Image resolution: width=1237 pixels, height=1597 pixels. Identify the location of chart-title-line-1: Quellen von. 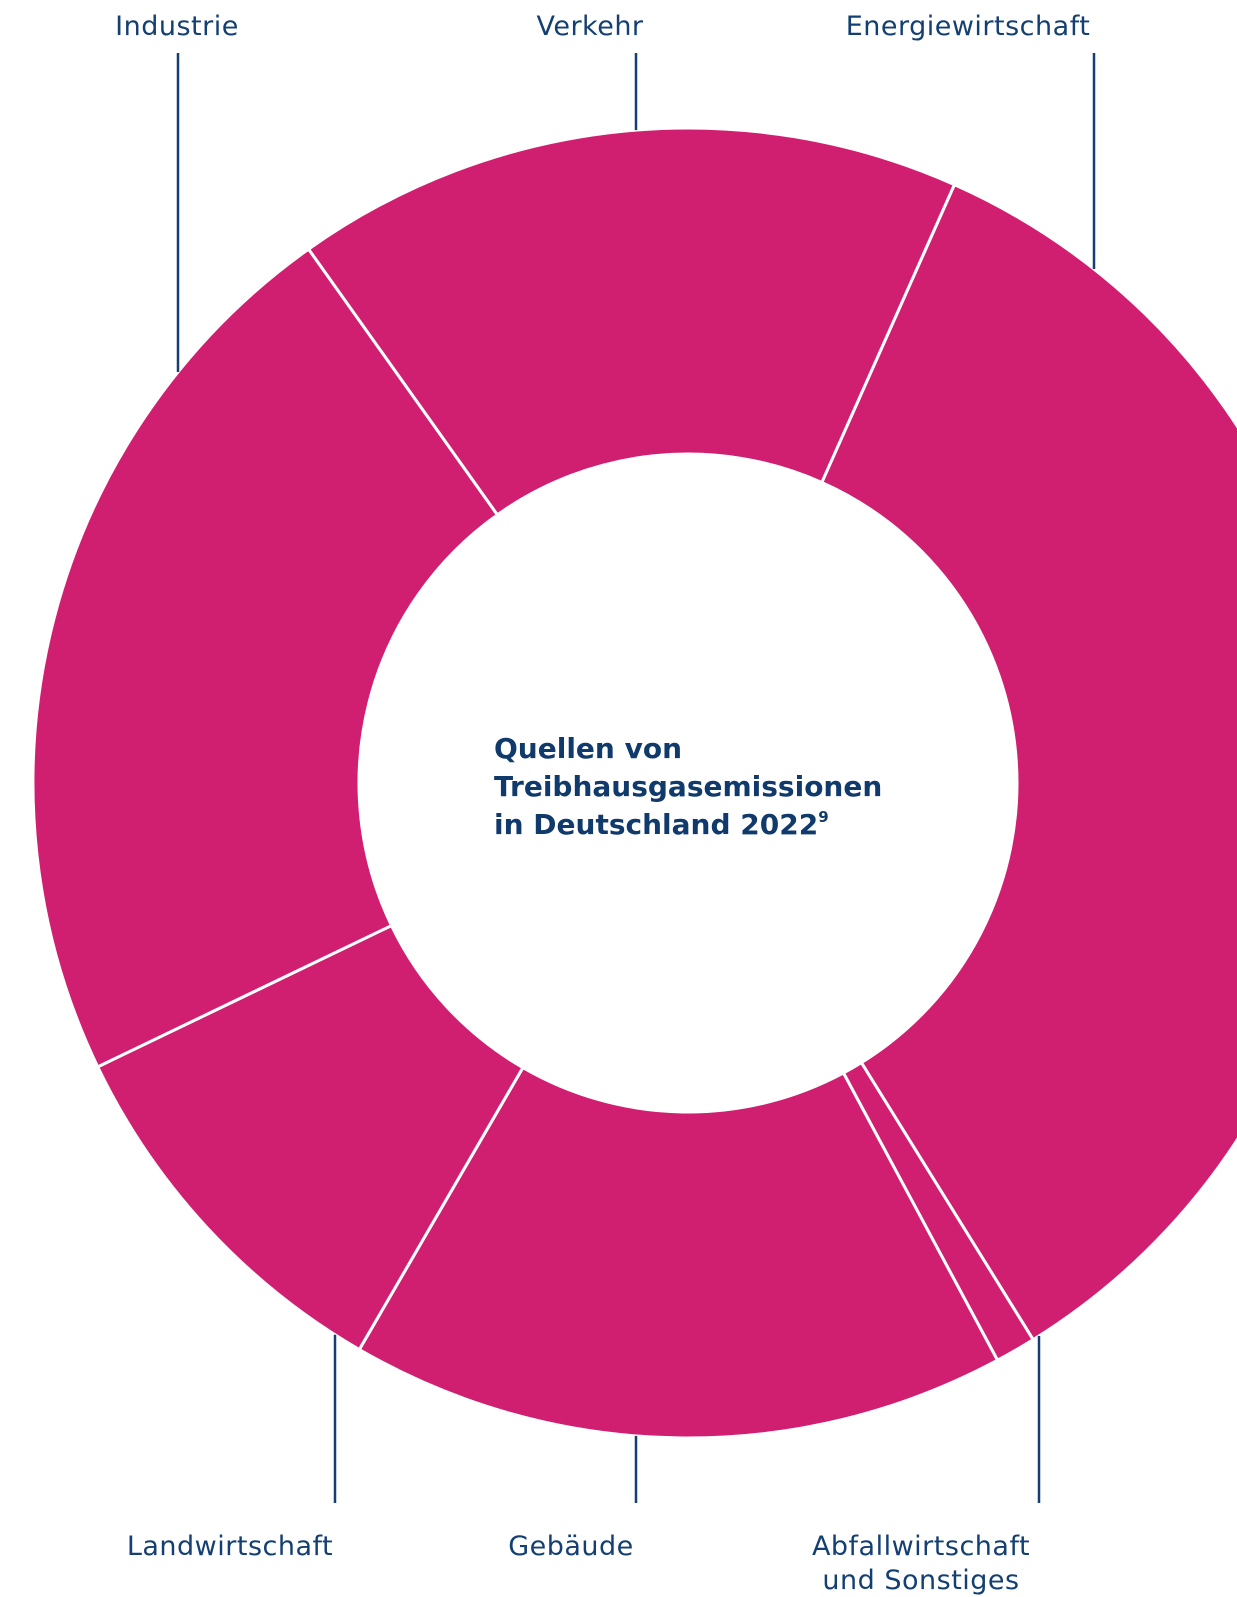
(588, 748).